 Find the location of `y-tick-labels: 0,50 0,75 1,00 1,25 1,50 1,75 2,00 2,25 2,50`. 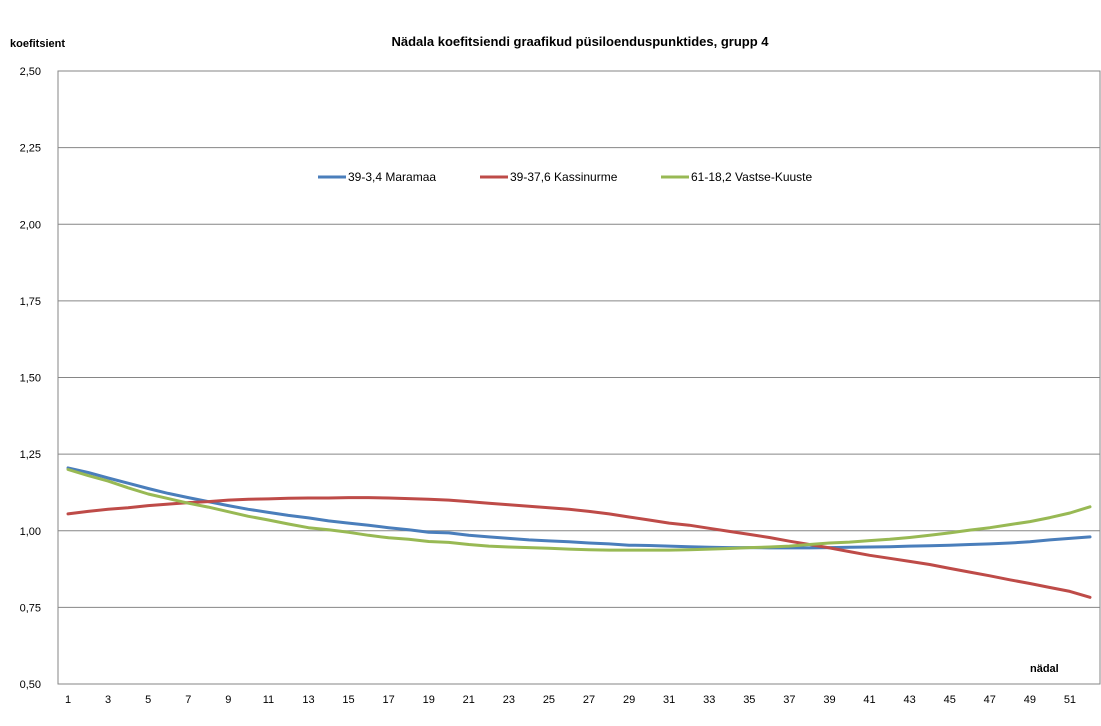

y-tick-labels: 0,50 0,75 1,00 1,25 1,50 1,75 2,00 2,25 2,50 is located at coordinates (30, 378).